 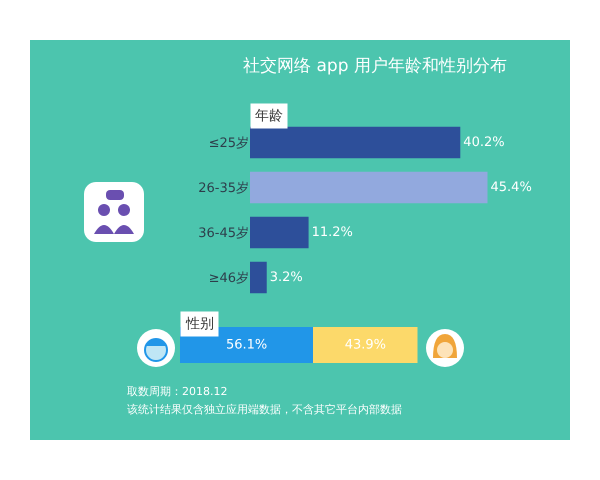 I want to click on y-tick-label: ≤25岁, so click(x=228, y=144).